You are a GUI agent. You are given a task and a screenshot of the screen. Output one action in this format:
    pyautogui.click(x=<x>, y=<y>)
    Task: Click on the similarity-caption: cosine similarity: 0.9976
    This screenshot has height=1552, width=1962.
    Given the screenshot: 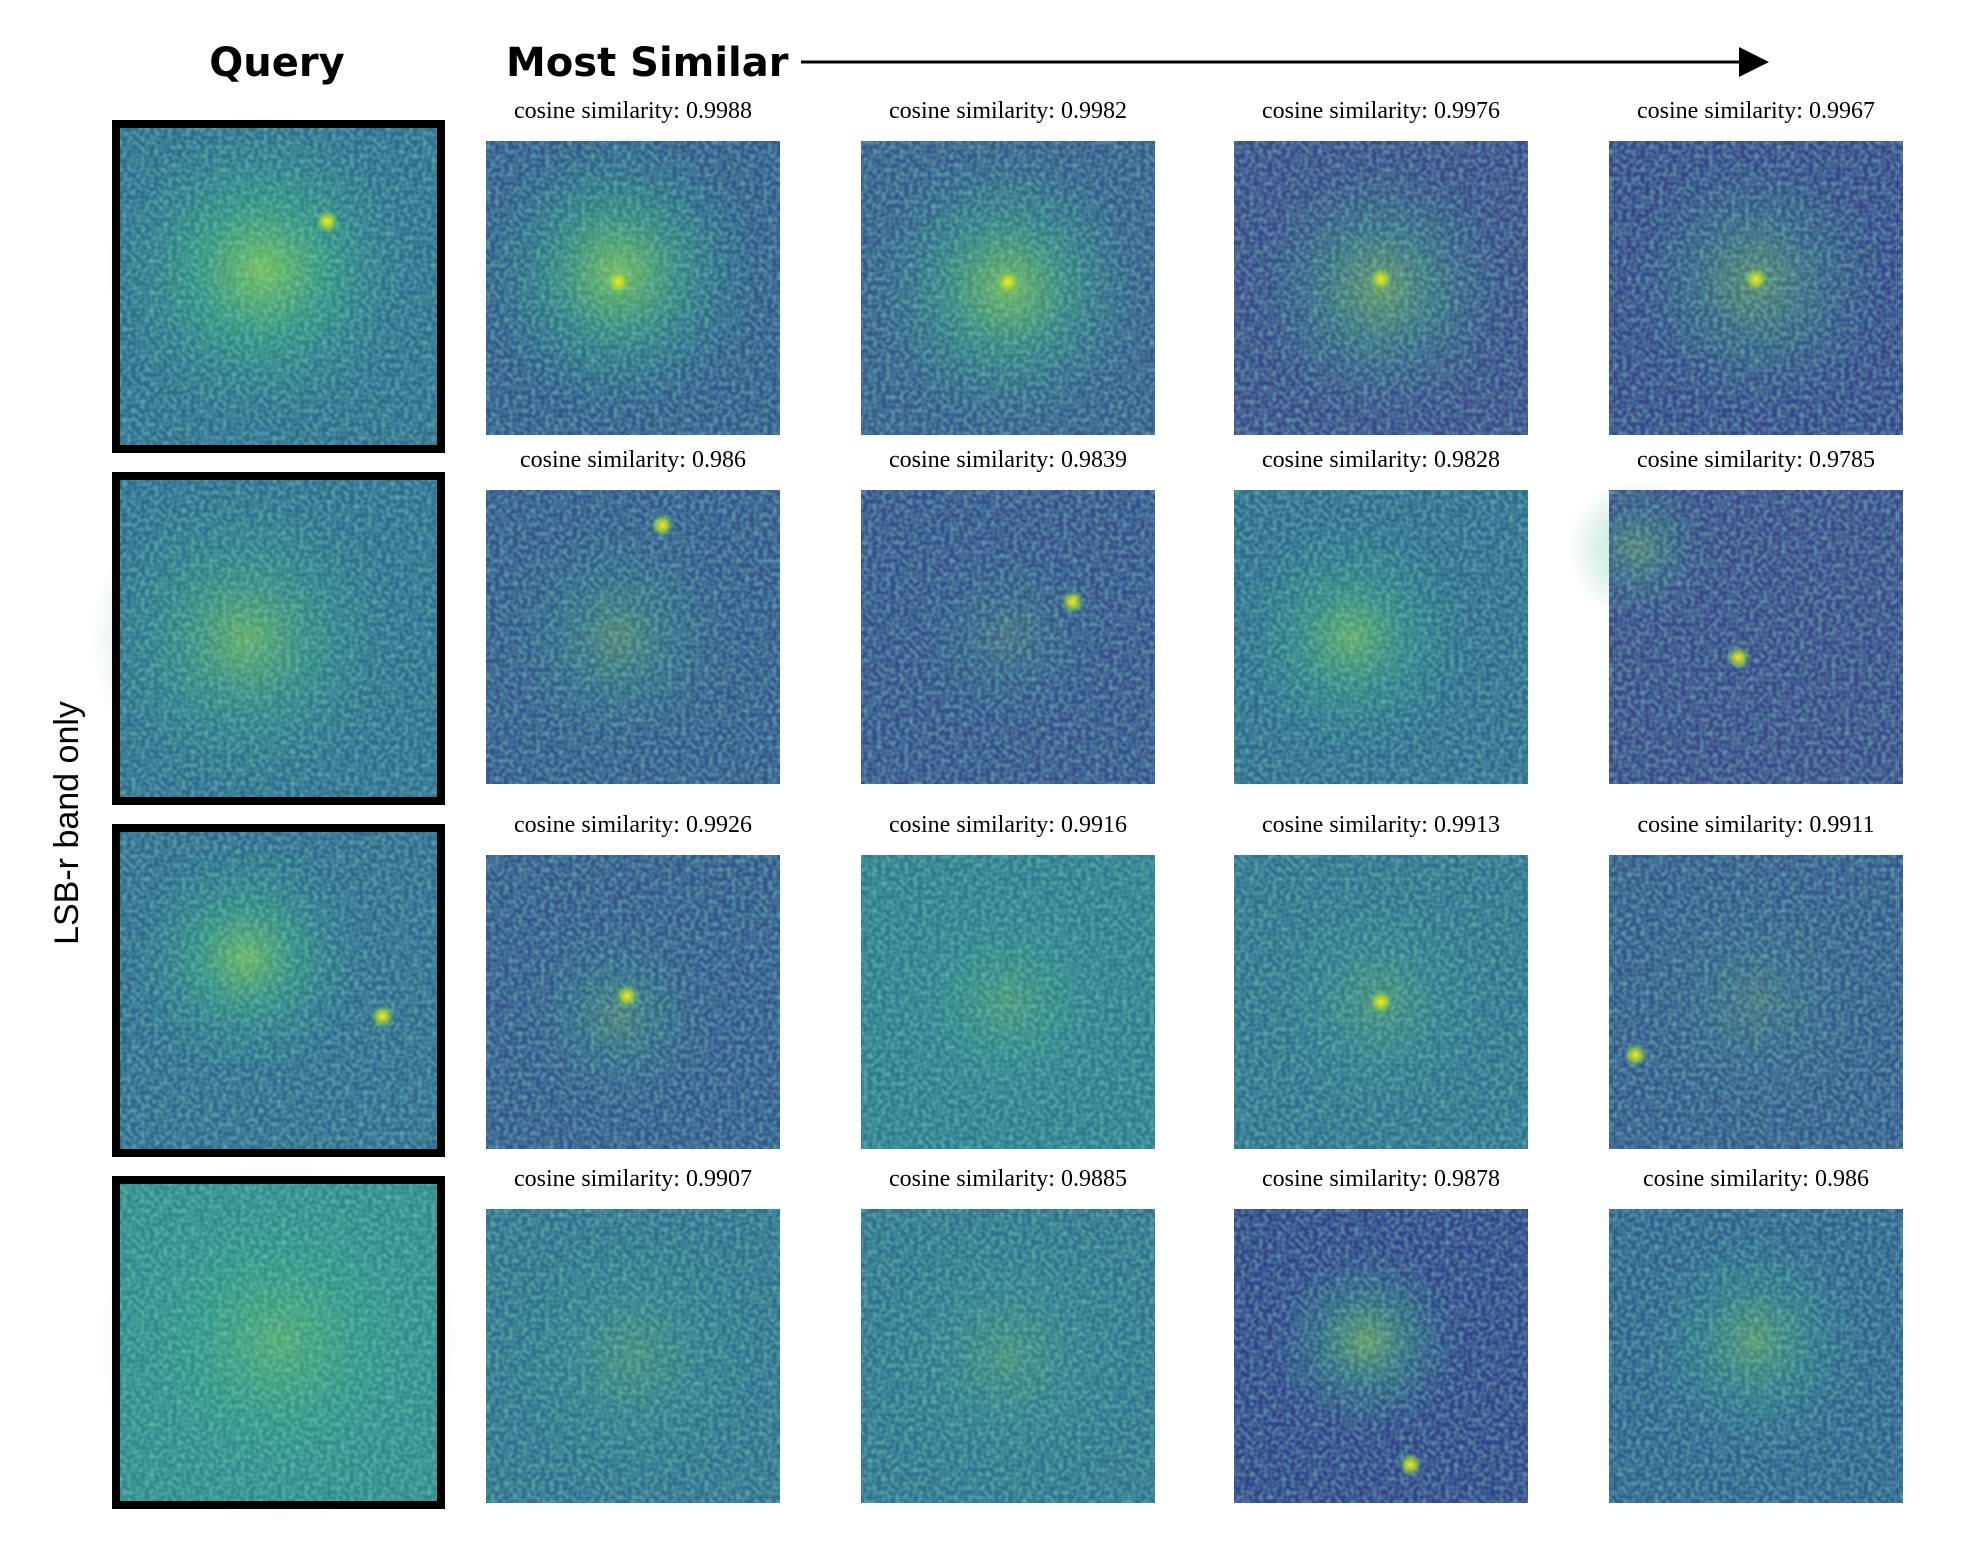 What is the action you would take?
    pyautogui.click(x=1381, y=111)
    